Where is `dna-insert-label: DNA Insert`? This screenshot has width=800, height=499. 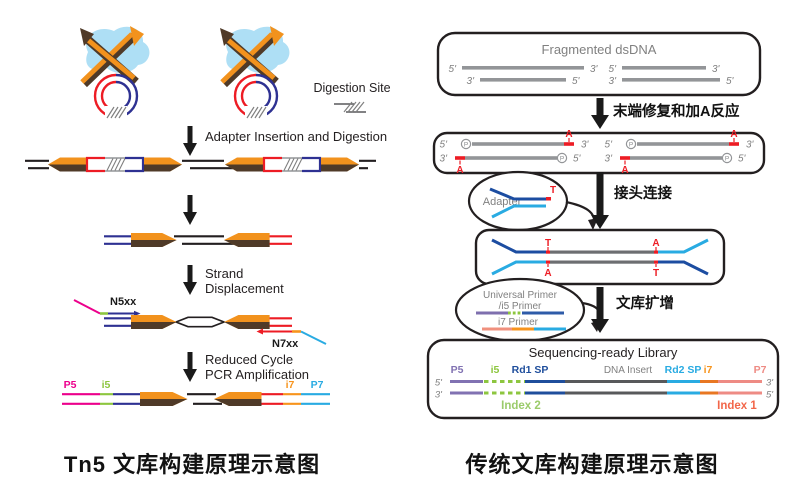 dna-insert-label: DNA Insert is located at coordinates (628, 370).